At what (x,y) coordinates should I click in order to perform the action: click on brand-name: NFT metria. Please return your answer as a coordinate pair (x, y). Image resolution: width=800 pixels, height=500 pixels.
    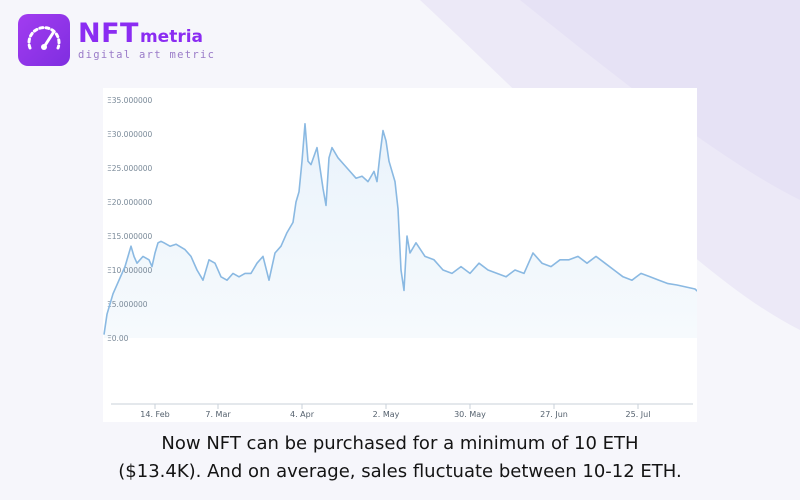
    Looking at the image, I should click on (146, 33).